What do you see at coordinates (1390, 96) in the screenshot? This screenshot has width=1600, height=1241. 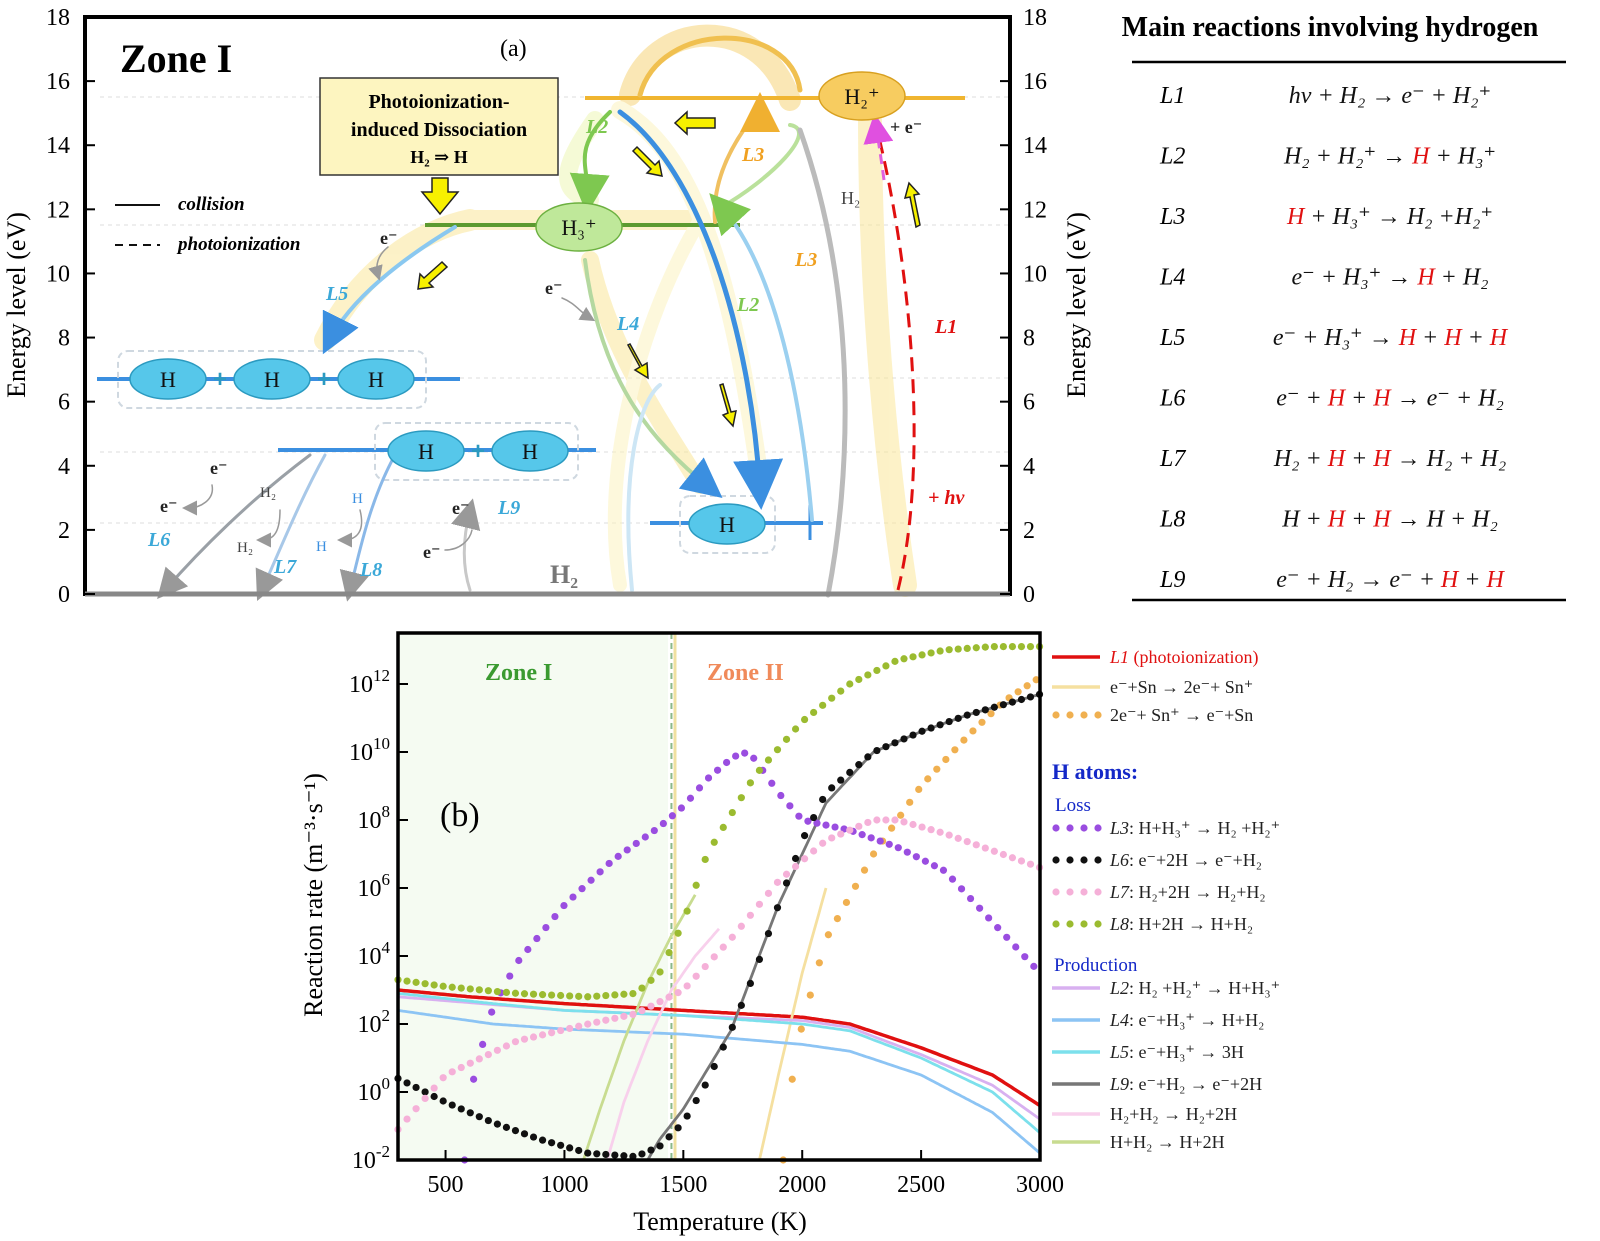 I see `reaction-equation: hv + H₂ → e⁻ + H₂⁺` at bounding box center [1390, 96].